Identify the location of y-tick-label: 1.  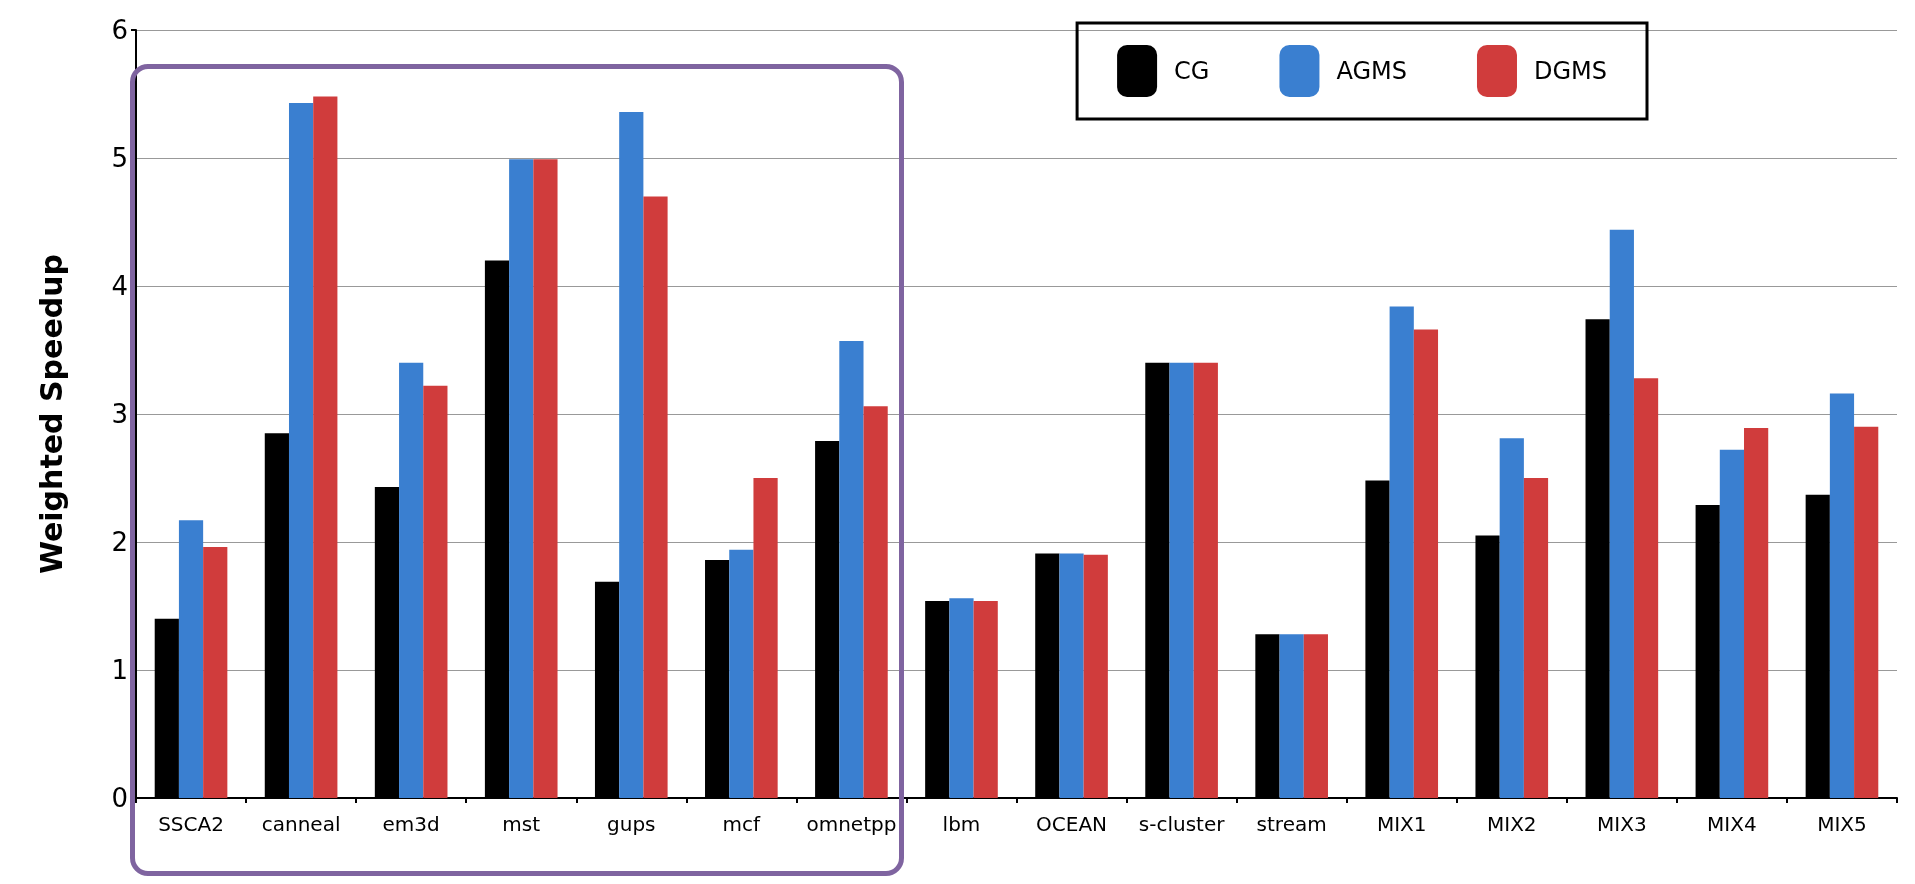
(119, 670).